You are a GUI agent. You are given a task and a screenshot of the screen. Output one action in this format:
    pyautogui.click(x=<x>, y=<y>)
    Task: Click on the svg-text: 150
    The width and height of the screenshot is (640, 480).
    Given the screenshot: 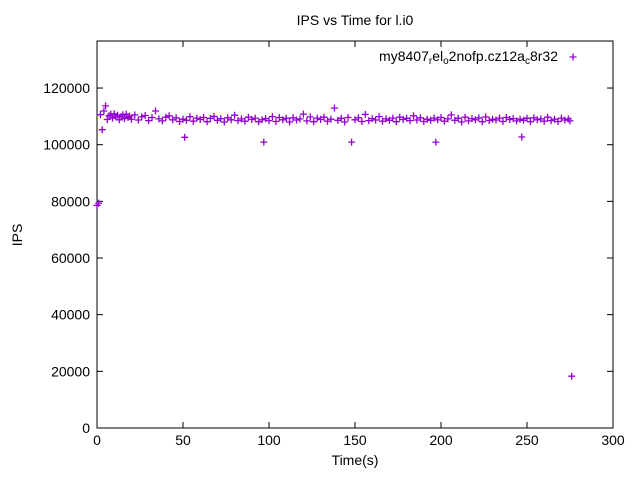 What is the action you would take?
    pyautogui.click(x=355, y=440)
    